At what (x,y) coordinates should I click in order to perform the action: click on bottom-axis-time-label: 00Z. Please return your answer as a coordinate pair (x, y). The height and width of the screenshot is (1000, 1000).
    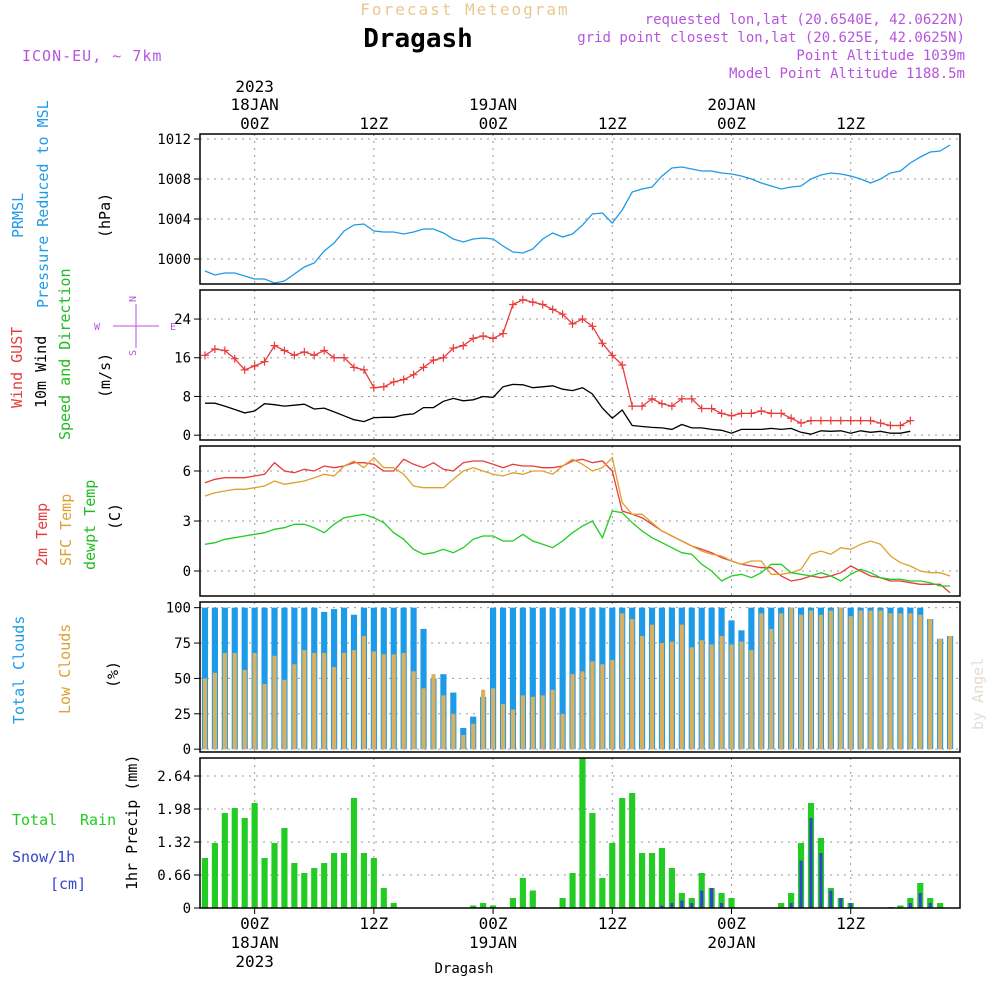
    Looking at the image, I should click on (731, 923).